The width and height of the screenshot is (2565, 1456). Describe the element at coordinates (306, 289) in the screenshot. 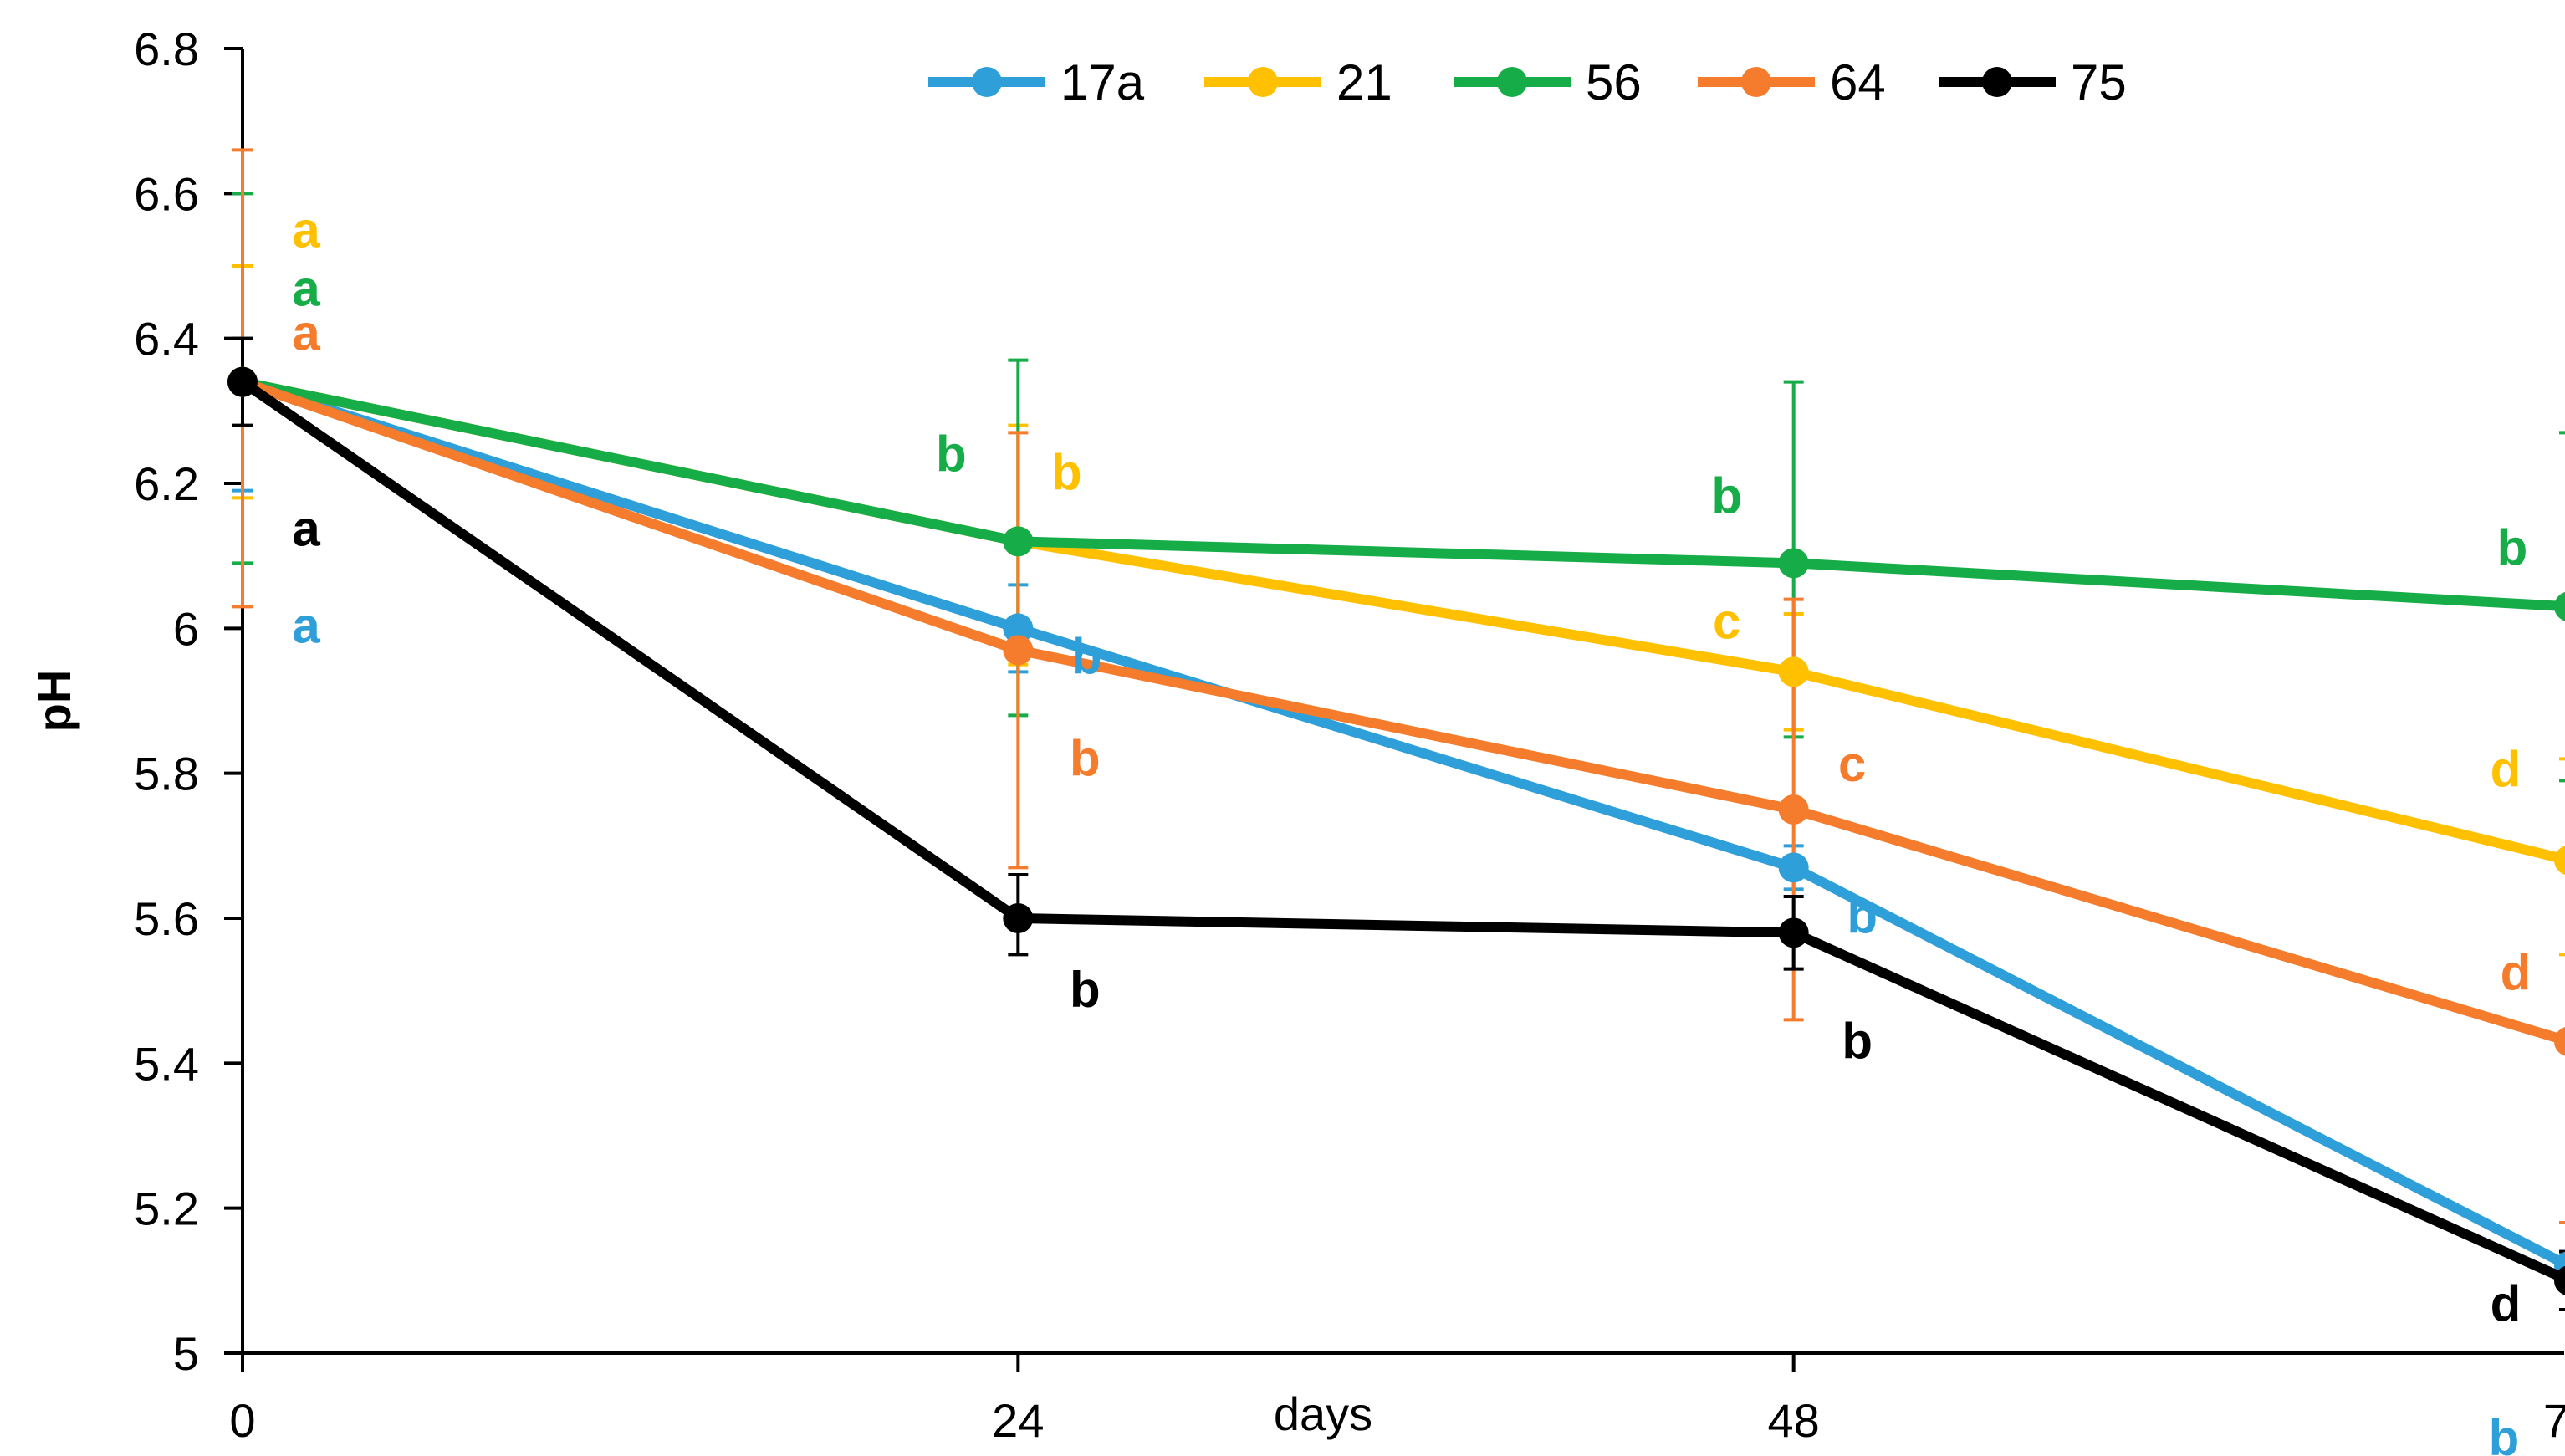

I see `significance-label-56-0: a` at that location.